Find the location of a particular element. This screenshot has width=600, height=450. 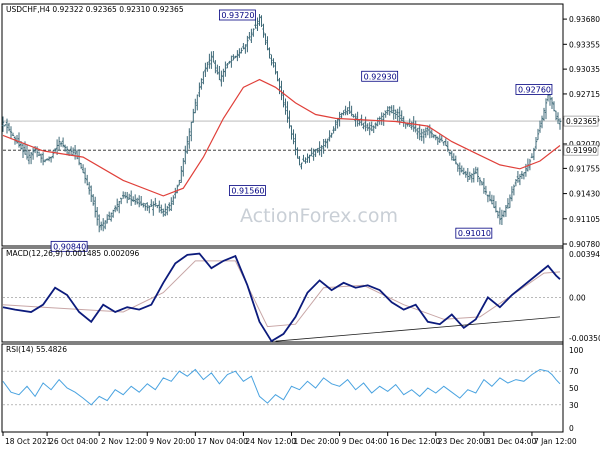

macd-tick-label: 0.003944 is located at coordinates (584, 254).